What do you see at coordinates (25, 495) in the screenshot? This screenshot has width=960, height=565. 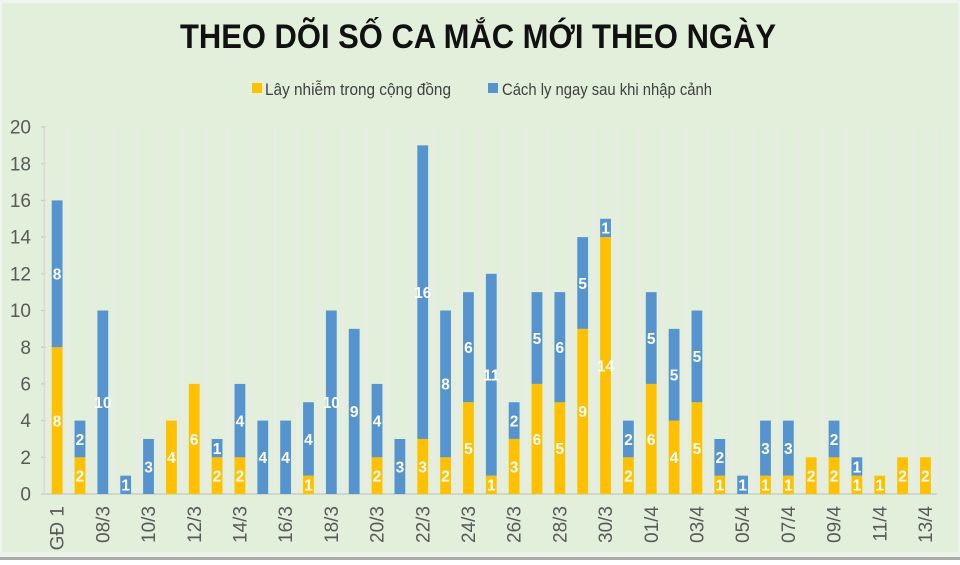 I see `svg-text: 0` at bounding box center [25, 495].